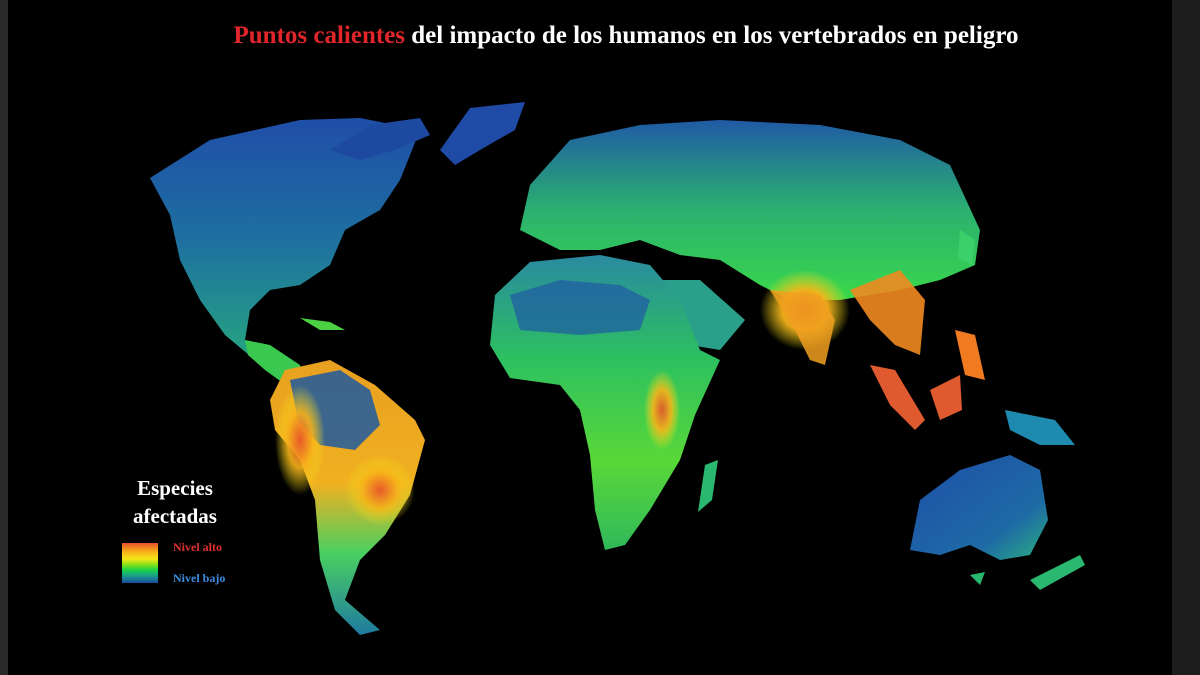  Describe the element at coordinates (380, 139) in the screenshot. I see `region-arctic-islands` at that location.